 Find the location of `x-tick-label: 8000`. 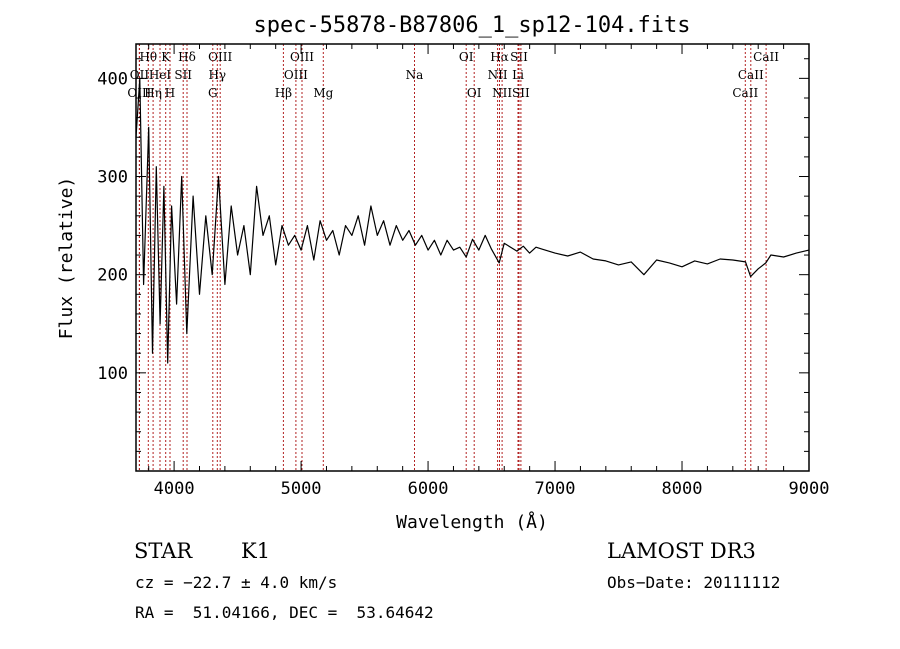

x-tick-label: 8000 is located at coordinates (682, 489).